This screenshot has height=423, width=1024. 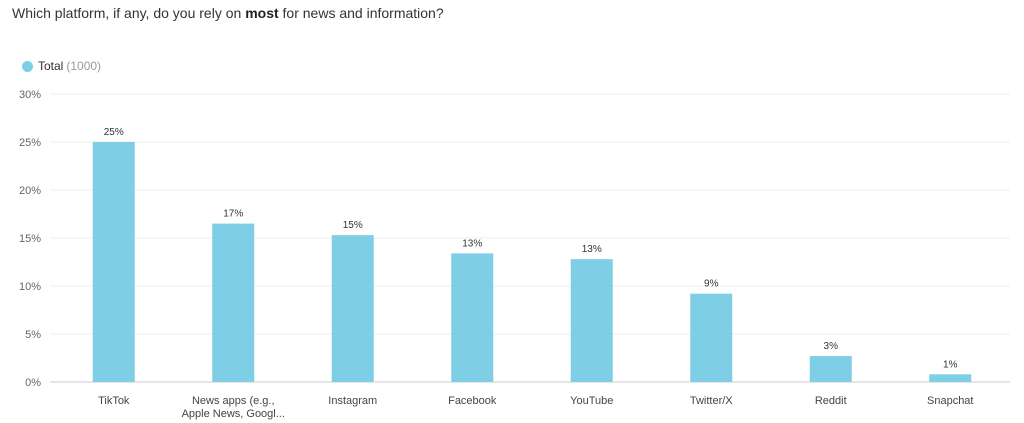 What do you see at coordinates (711, 401) in the screenshot?
I see `x-tick-label: Twitter/X` at bounding box center [711, 401].